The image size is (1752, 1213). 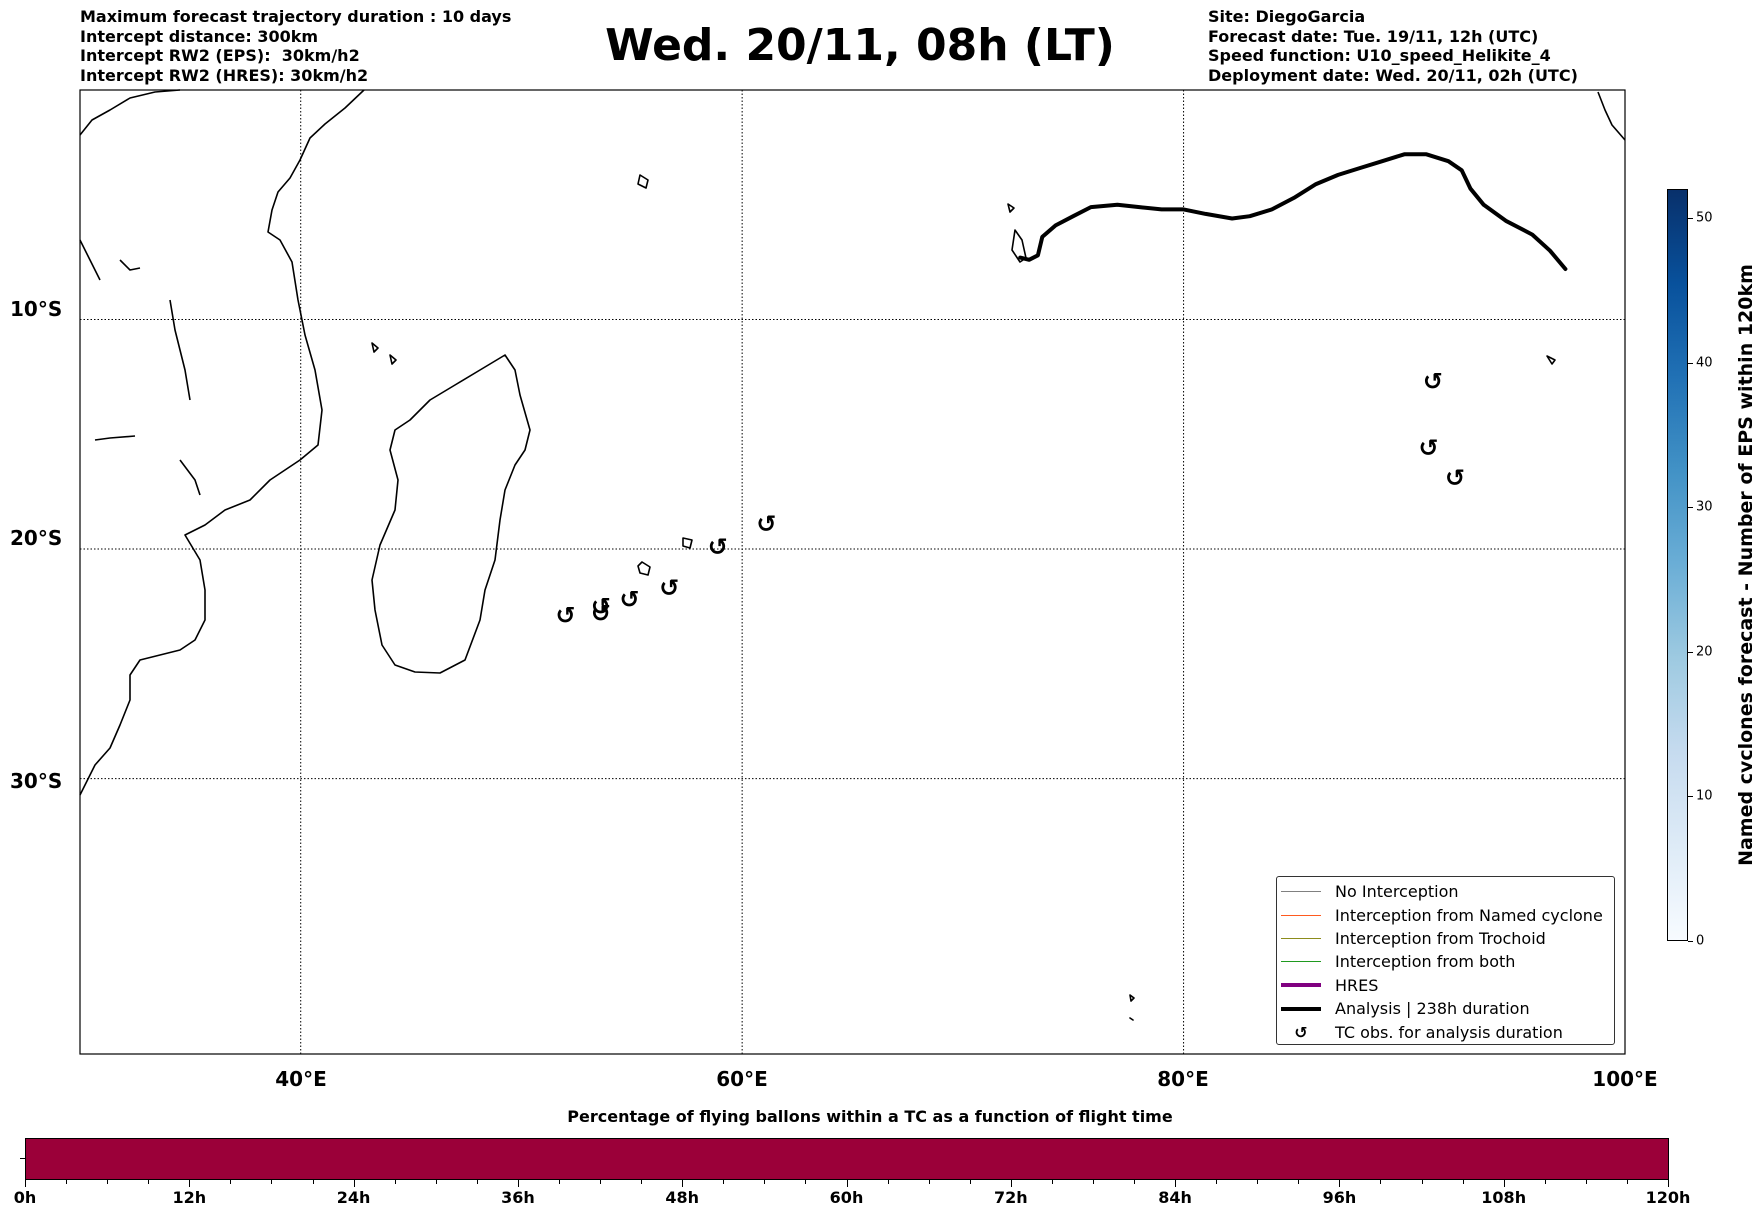 What do you see at coordinates (36, 309) in the screenshot?
I see `lat-label-10s: 10°S` at bounding box center [36, 309].